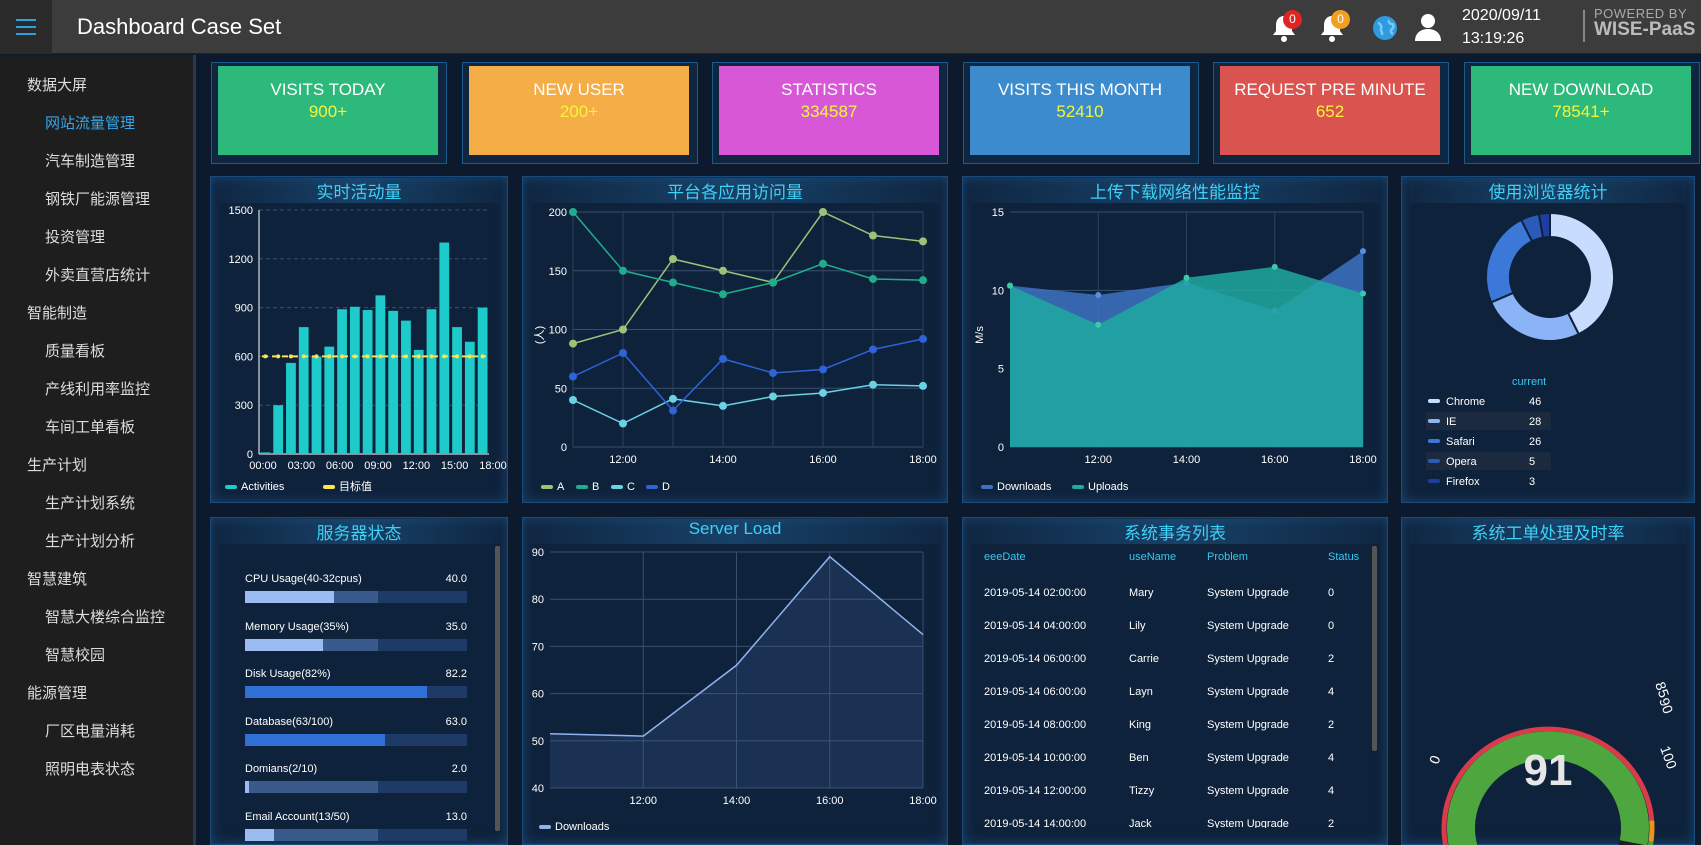 The width and height of the screenshot is (1701, 845). What do you see at coordinates (1285, 27) in the screenshot?
I see `notification-bell-icon: 0` at bounding box center [1285, 27].